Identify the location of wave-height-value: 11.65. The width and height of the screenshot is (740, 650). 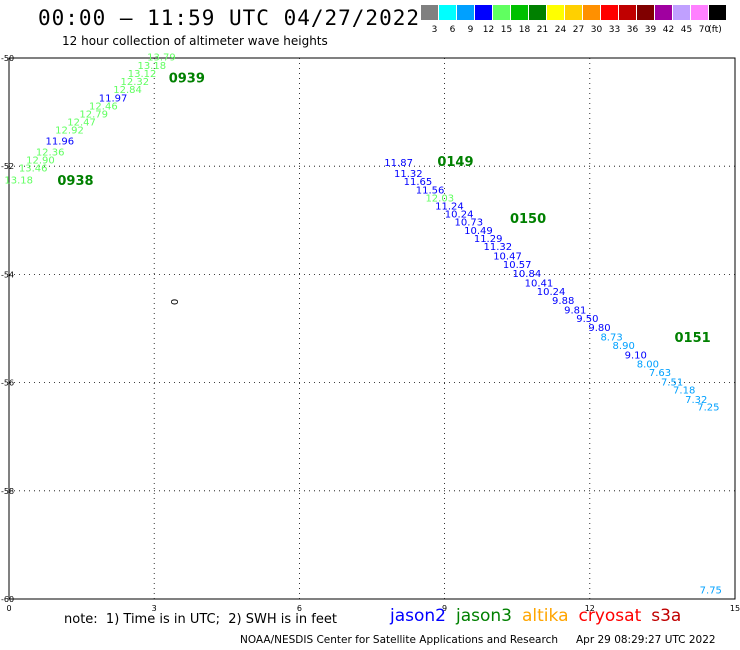
(418, 182).